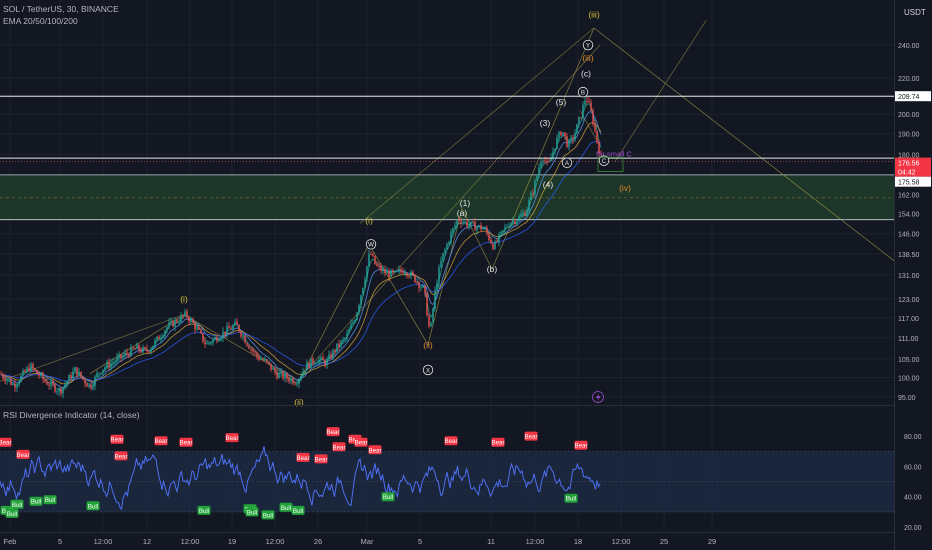 Image resolution: width=932 pixels, height=550 pixels. Describe the element at coordinates (586, 73) in the screenshot. I see `wave-label: (c)` at that location.